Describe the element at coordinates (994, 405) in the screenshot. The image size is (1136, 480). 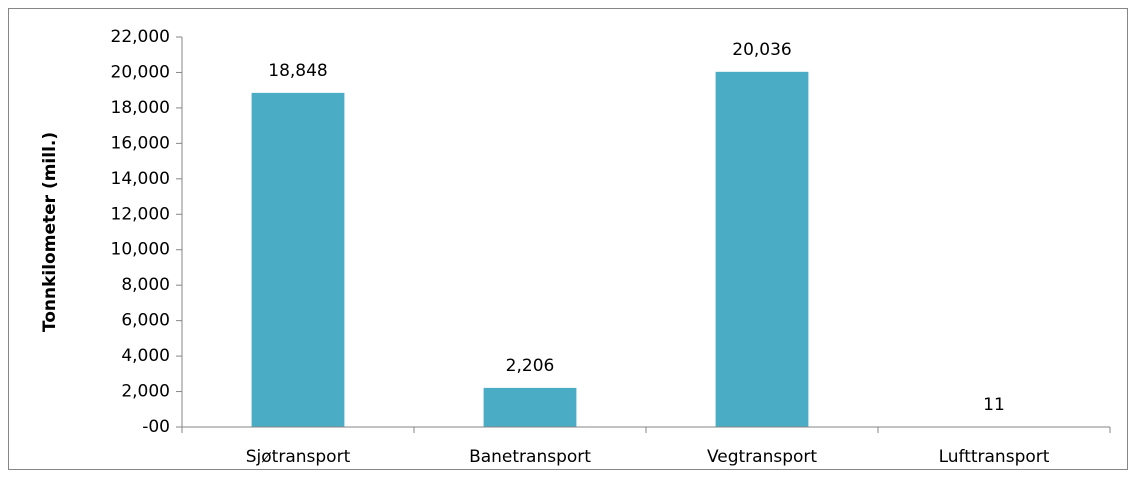
I see `value-label: 11` at that location.